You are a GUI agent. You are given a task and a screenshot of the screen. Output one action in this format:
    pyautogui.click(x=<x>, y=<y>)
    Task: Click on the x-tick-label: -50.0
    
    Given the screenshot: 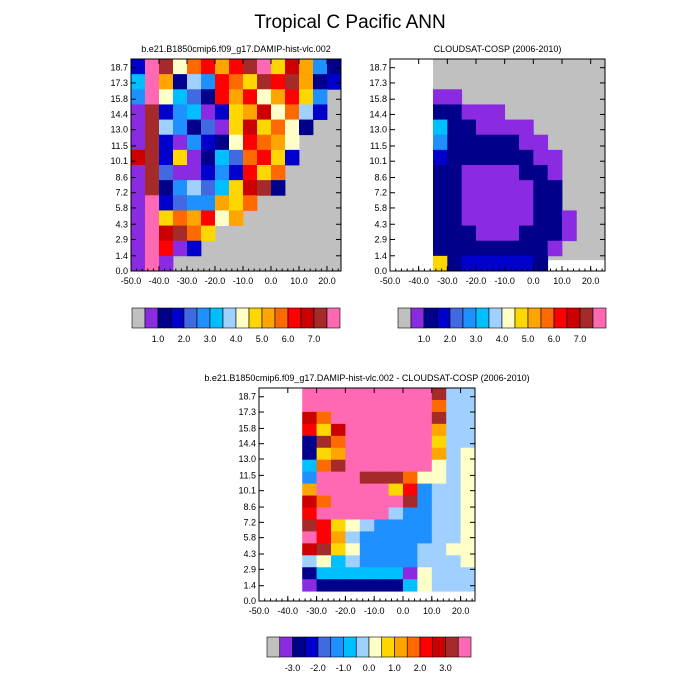 What is the action you would take?
    pyautogui.click(x=390, y=281)
    